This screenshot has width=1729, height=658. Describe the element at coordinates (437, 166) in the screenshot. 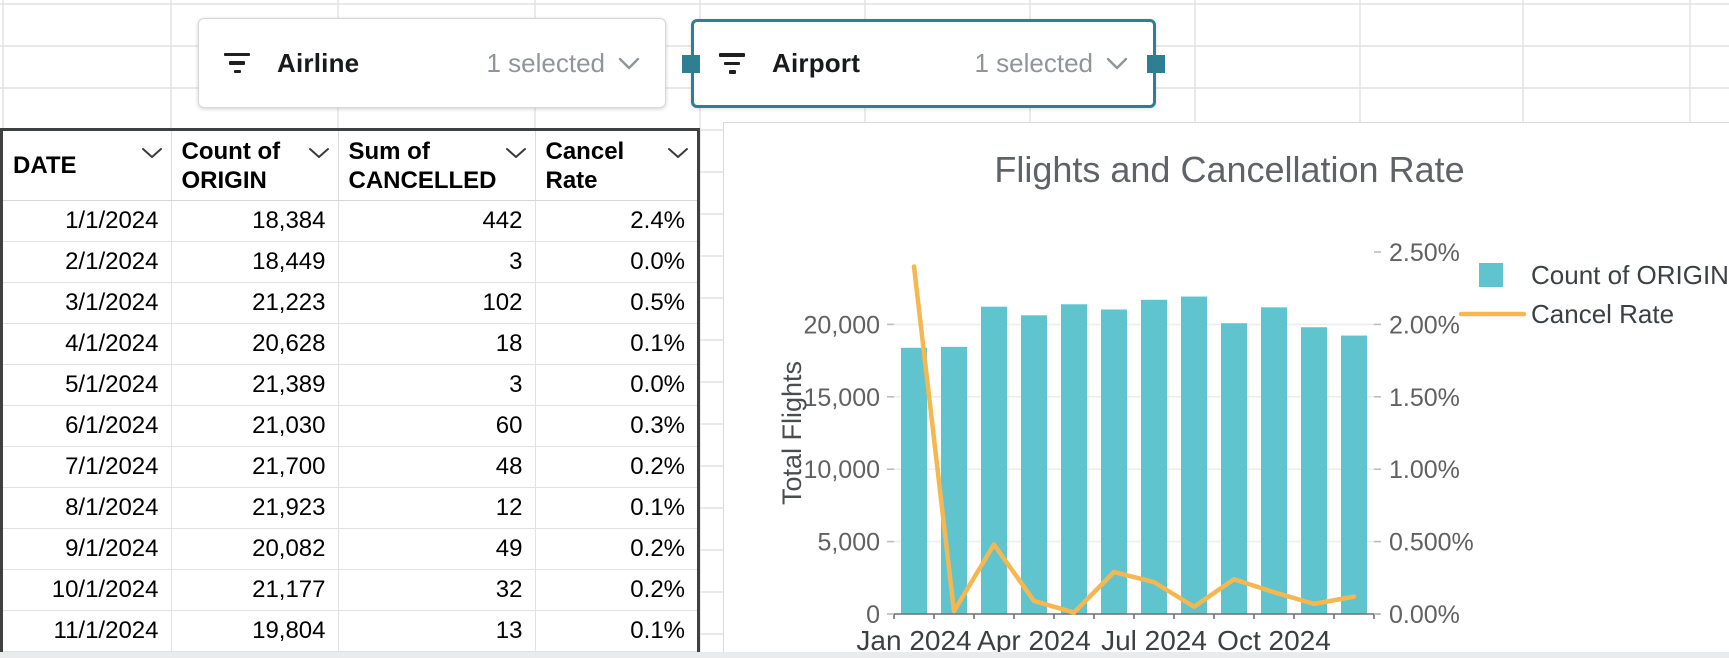

I see `column-header-sum-of-cancelled: Sum of CANCELLED` at that location.